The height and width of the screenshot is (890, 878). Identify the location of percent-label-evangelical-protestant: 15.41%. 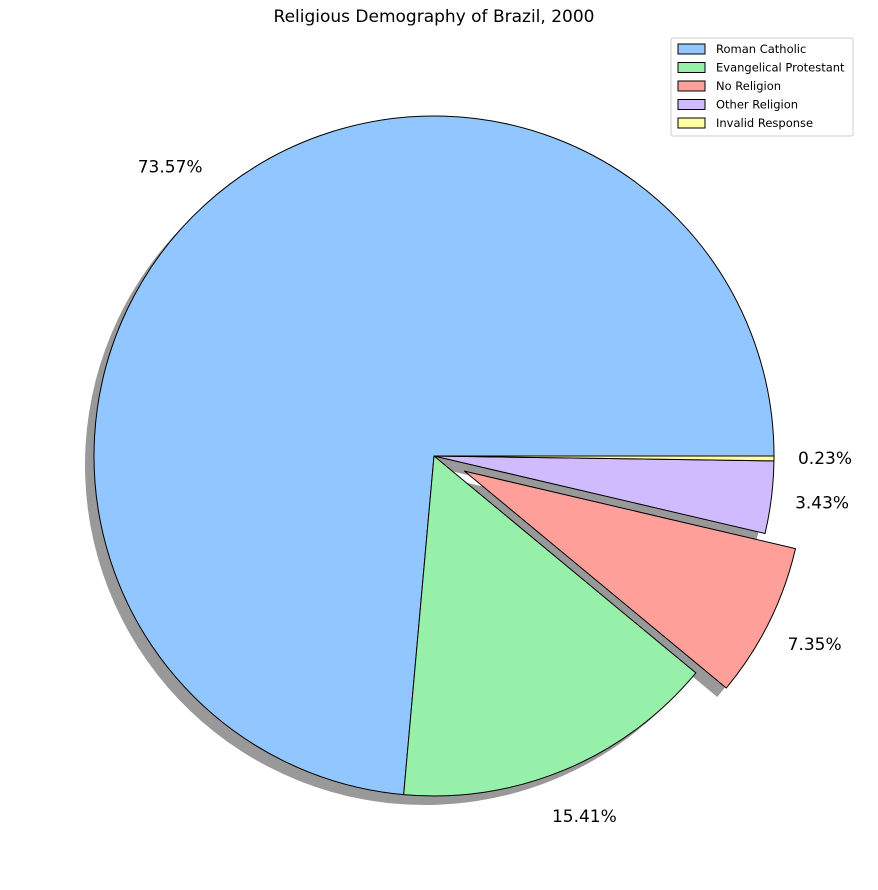
(584, 817).